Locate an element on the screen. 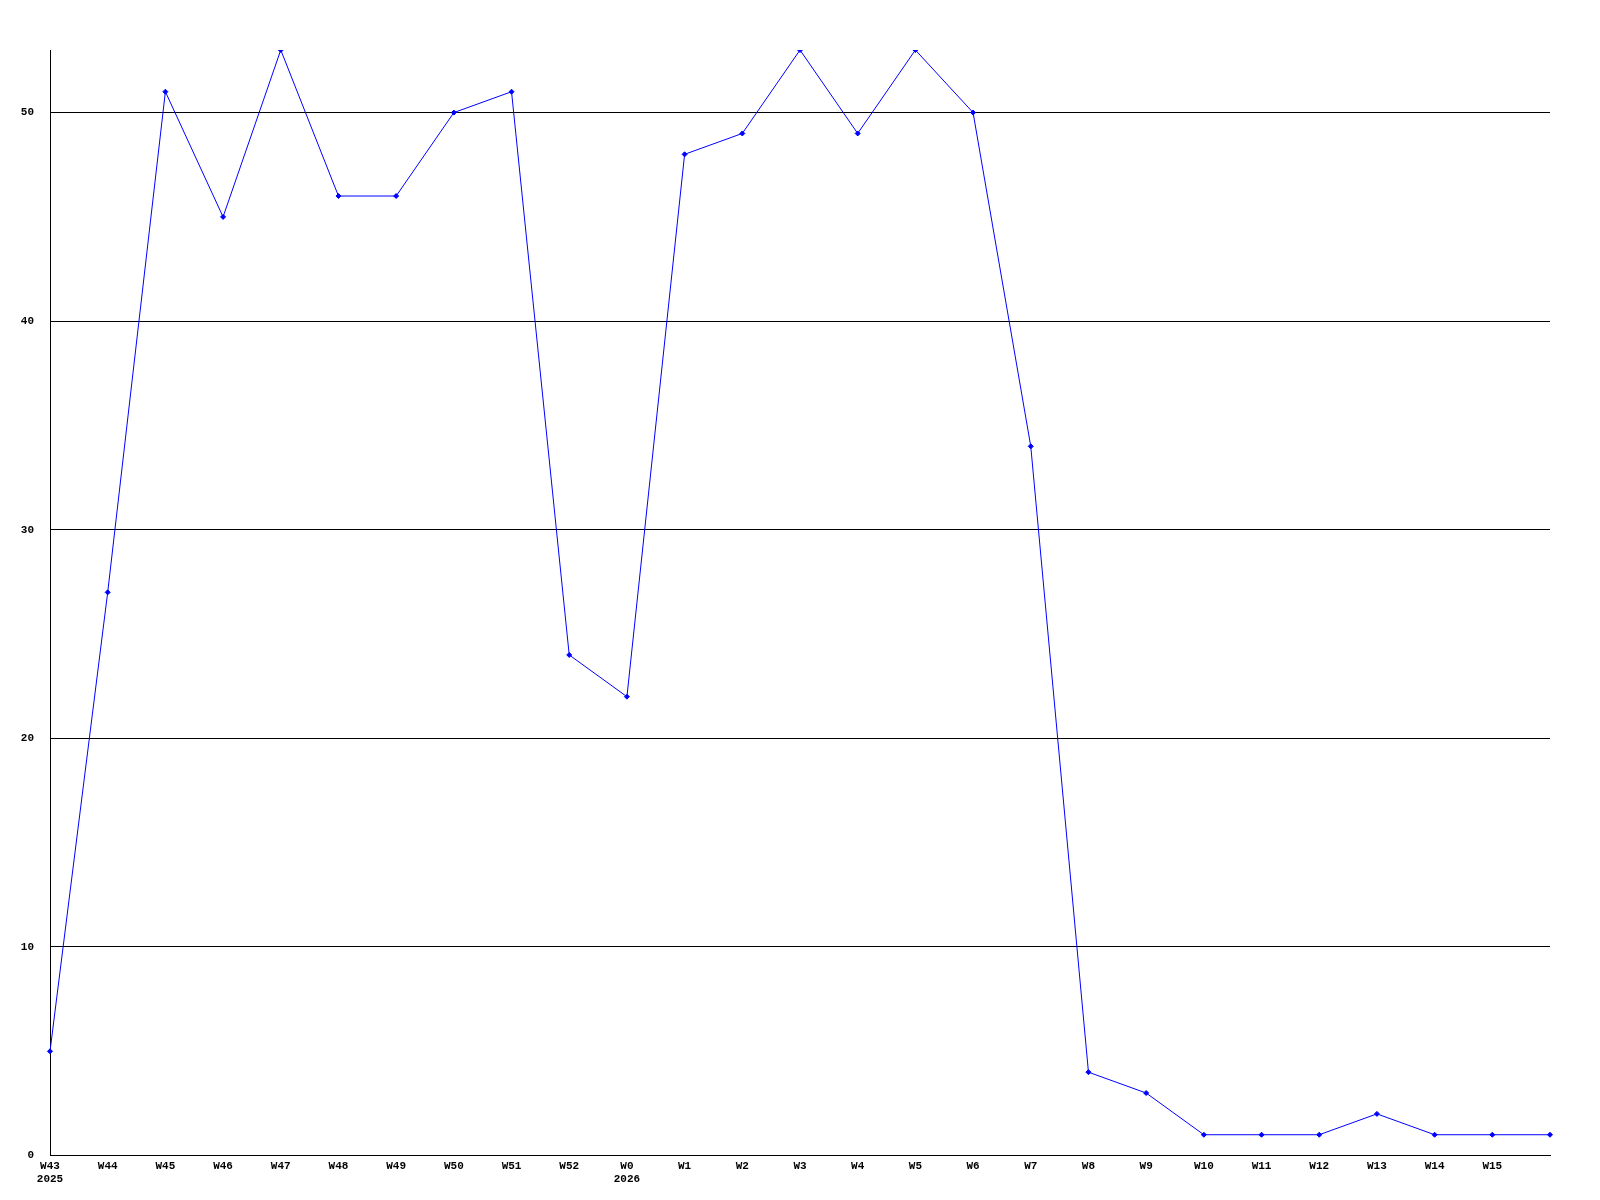 This screenshot has height=1200, width=1600. x-tick-label: W4 is located at coordinates (858, 1165).